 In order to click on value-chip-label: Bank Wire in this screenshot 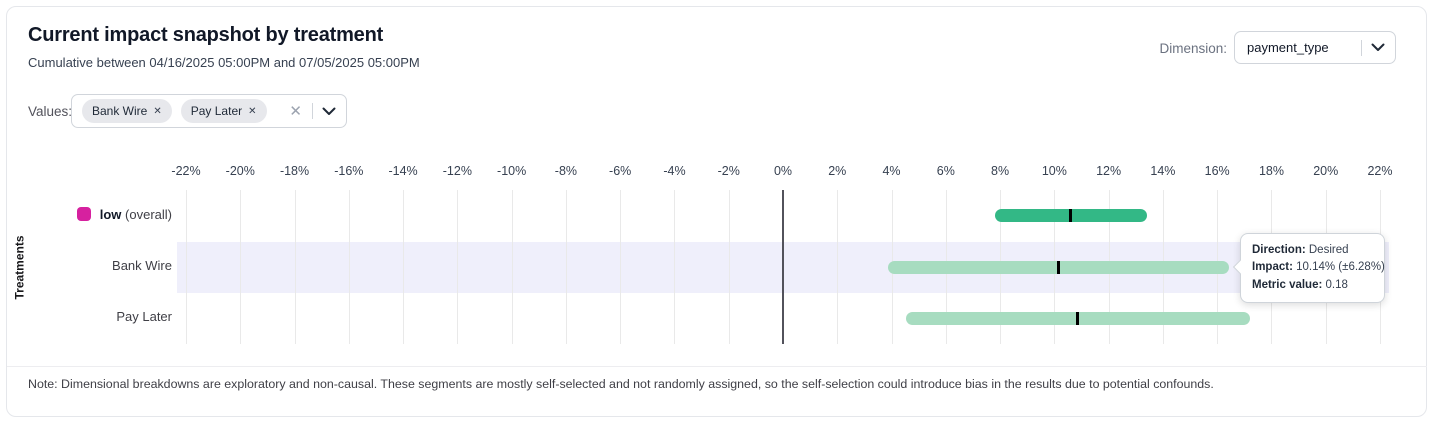, I will do `click(120, 111)`.